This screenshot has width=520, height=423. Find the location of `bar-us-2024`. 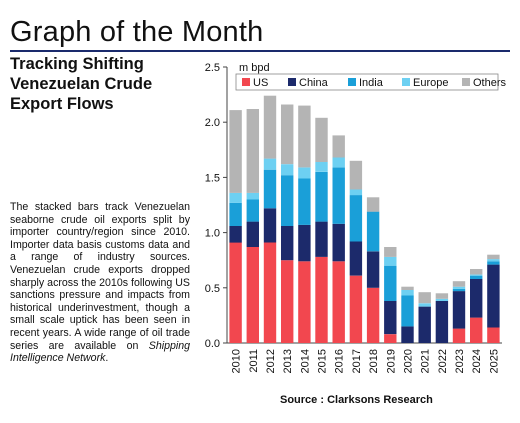

bar-us-2024 is located at coordinates (476, 330).